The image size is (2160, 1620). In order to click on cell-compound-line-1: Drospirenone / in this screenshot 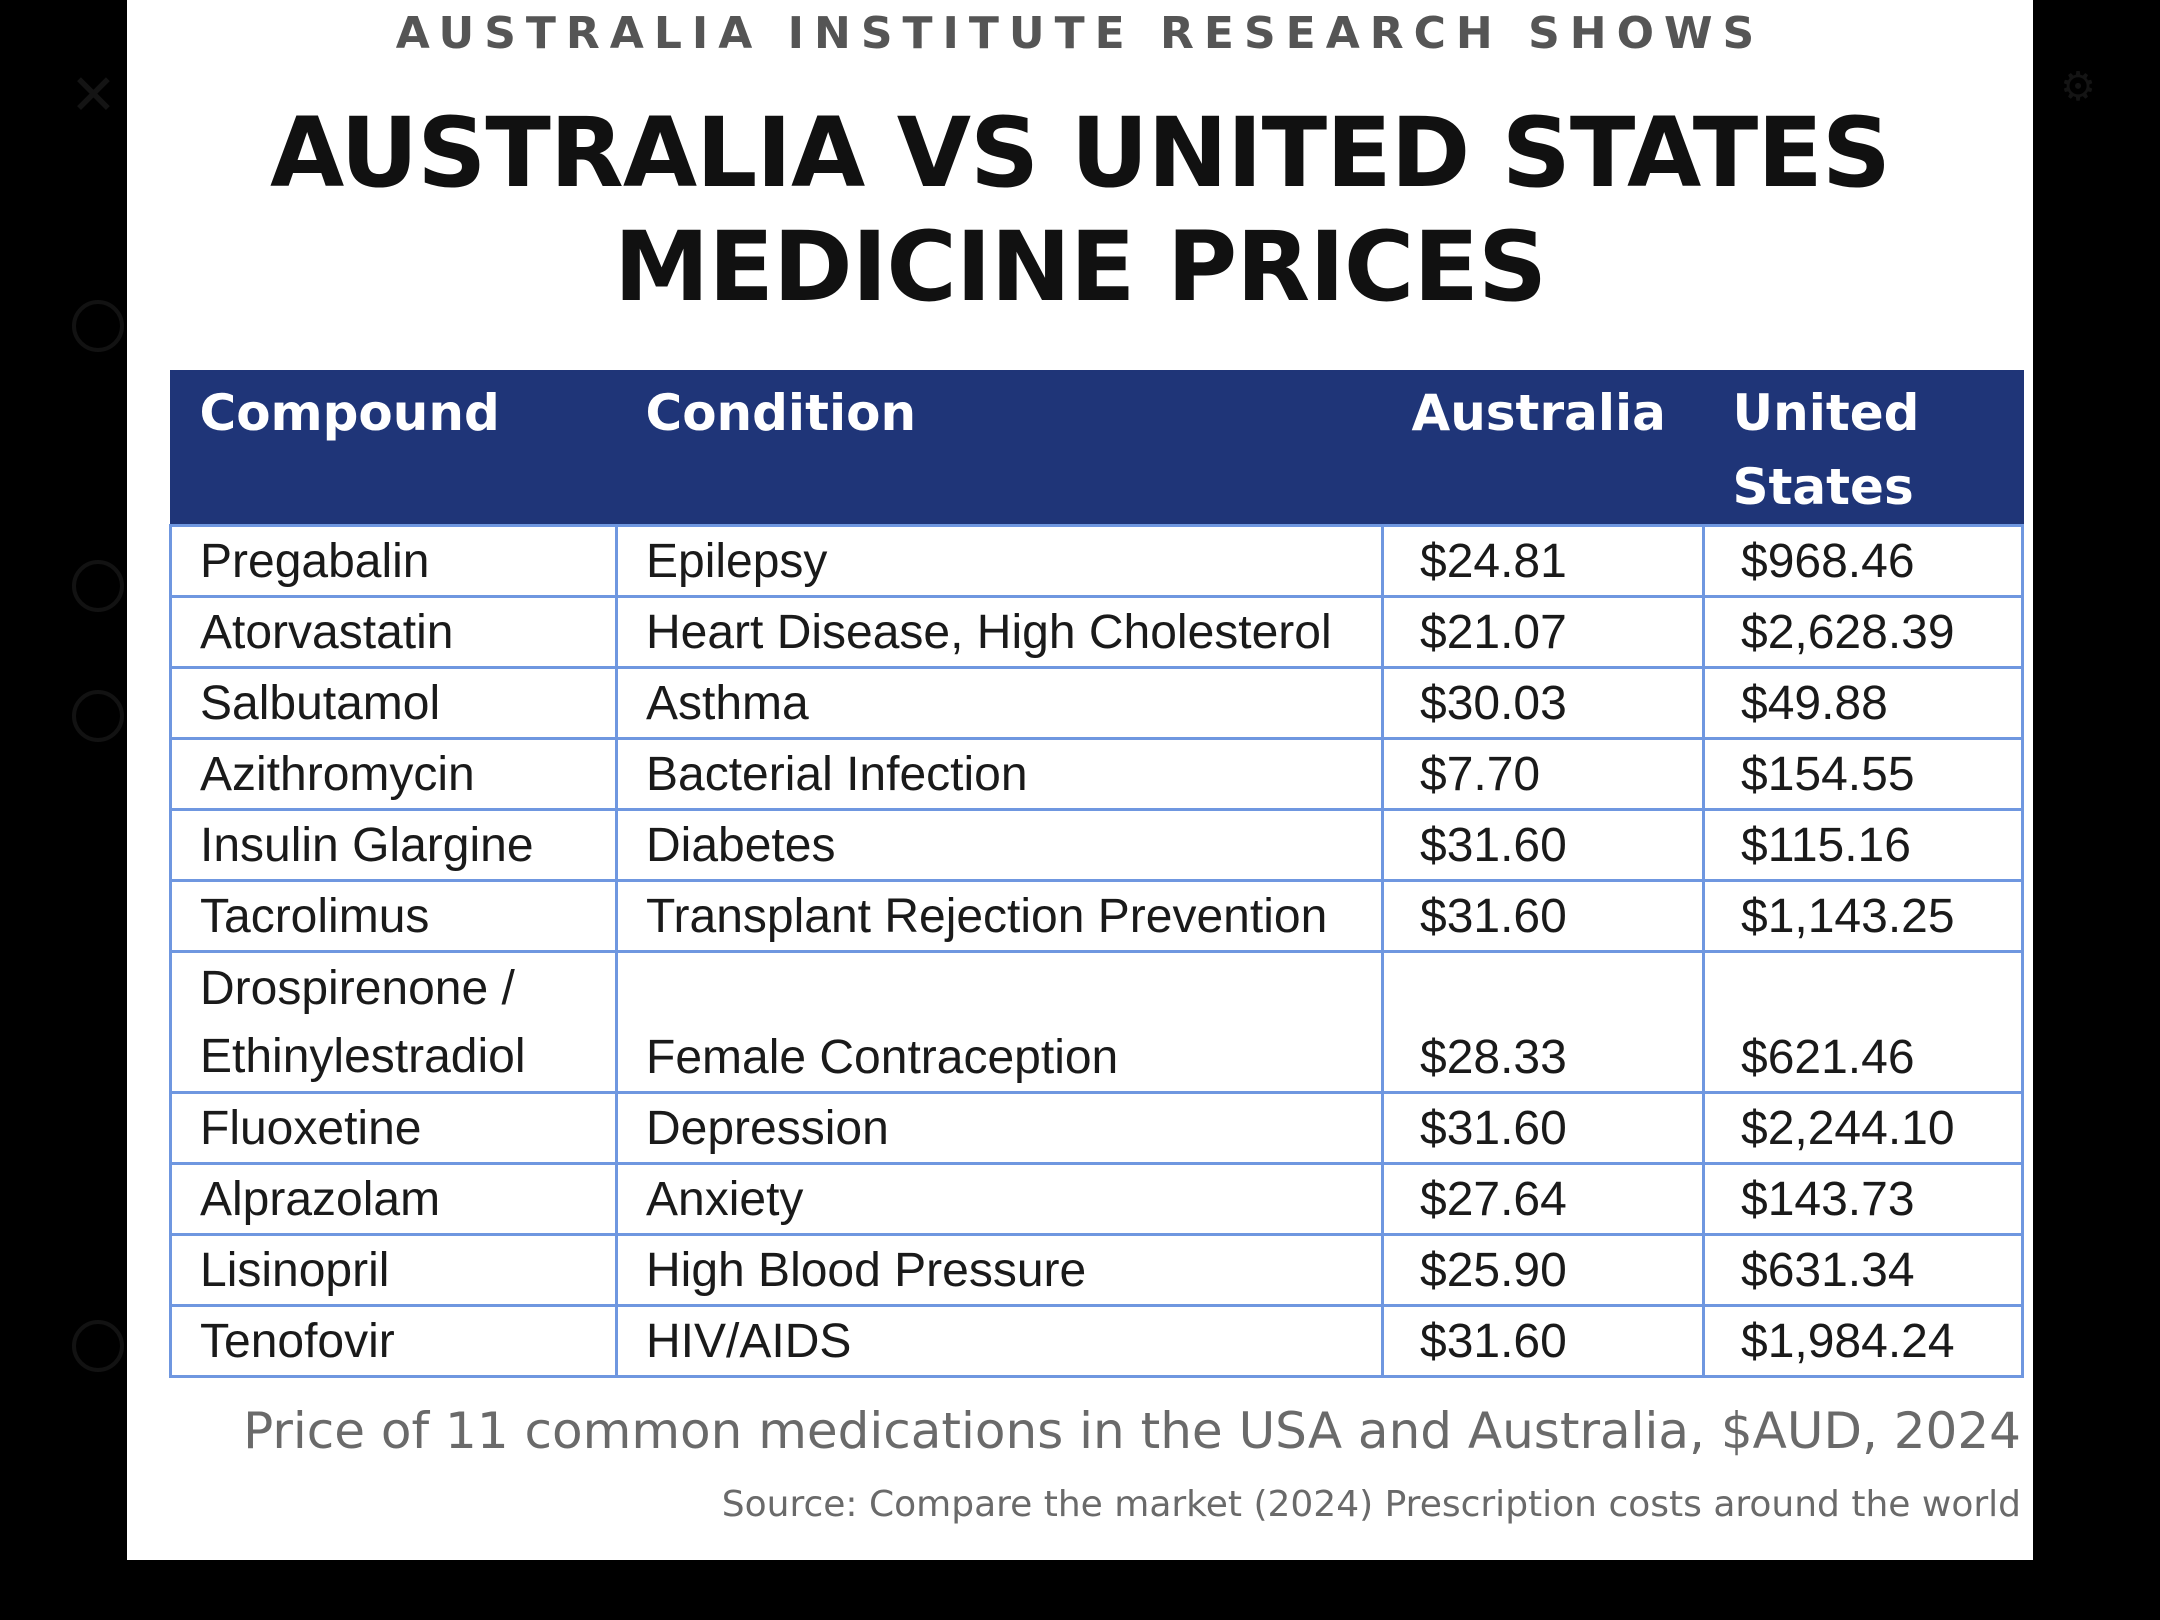, I will do `click(357, 988)`.